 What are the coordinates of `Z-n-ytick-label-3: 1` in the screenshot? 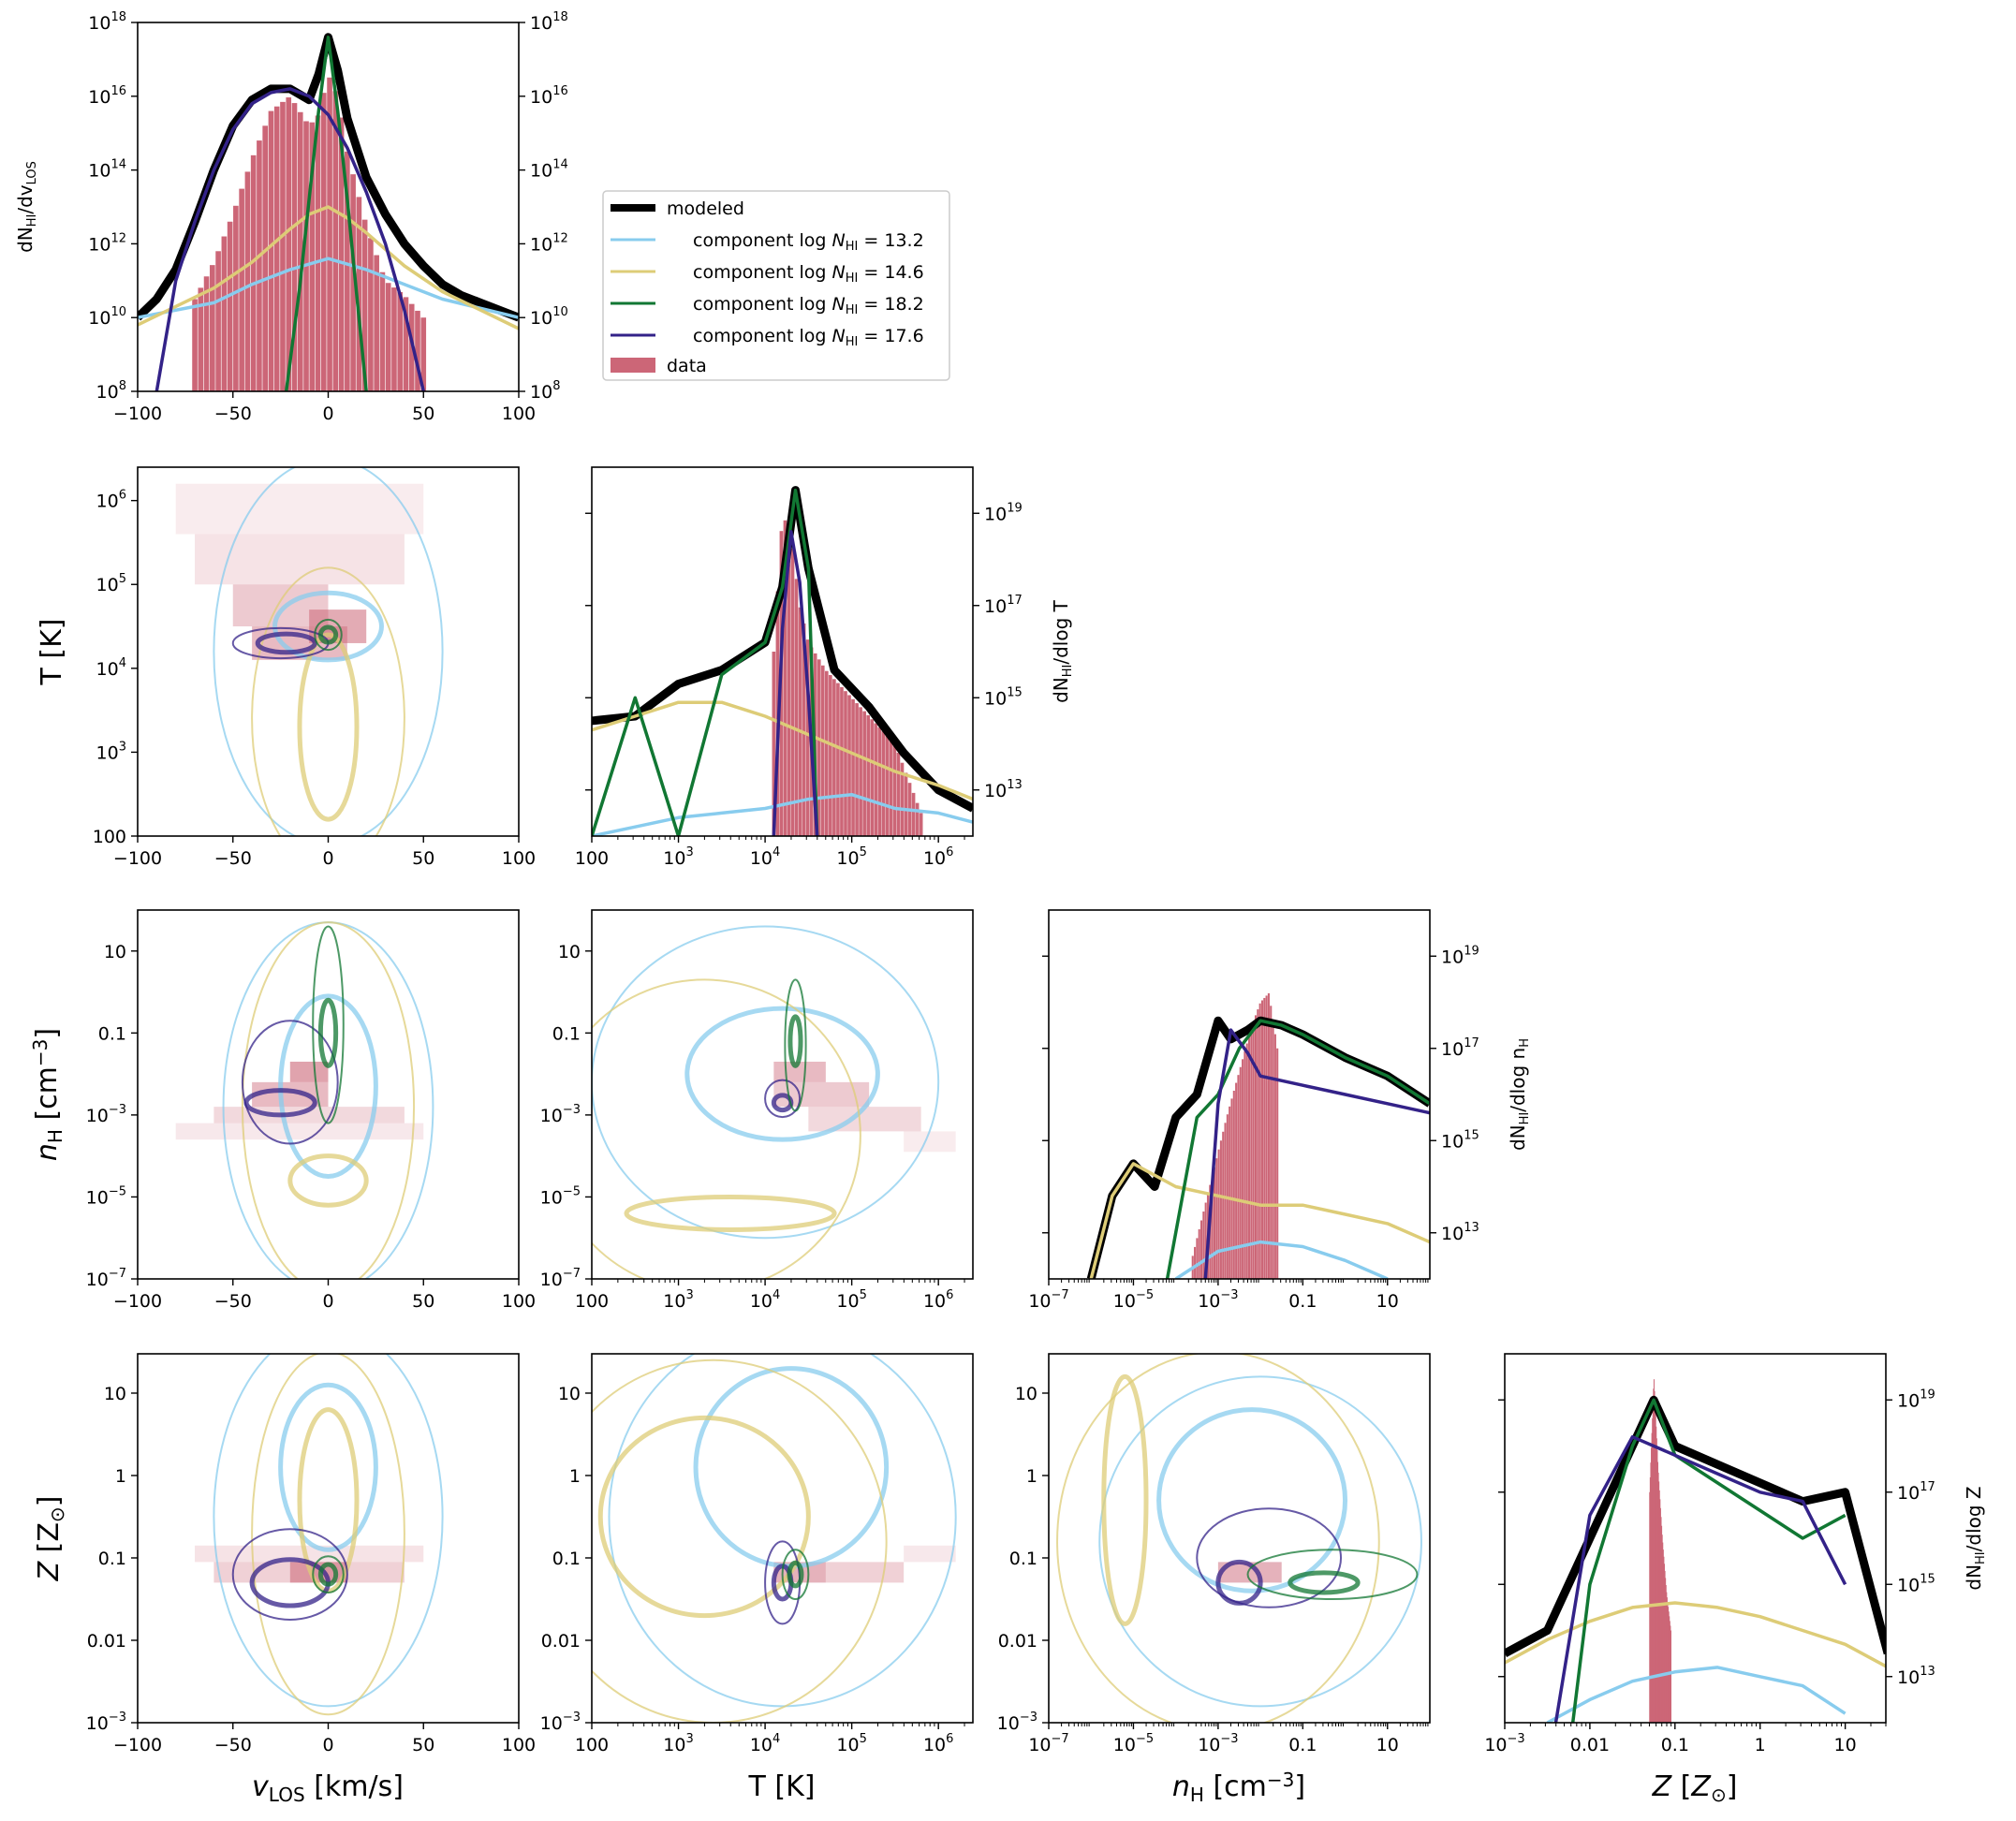 It's located at (1032, 1476).